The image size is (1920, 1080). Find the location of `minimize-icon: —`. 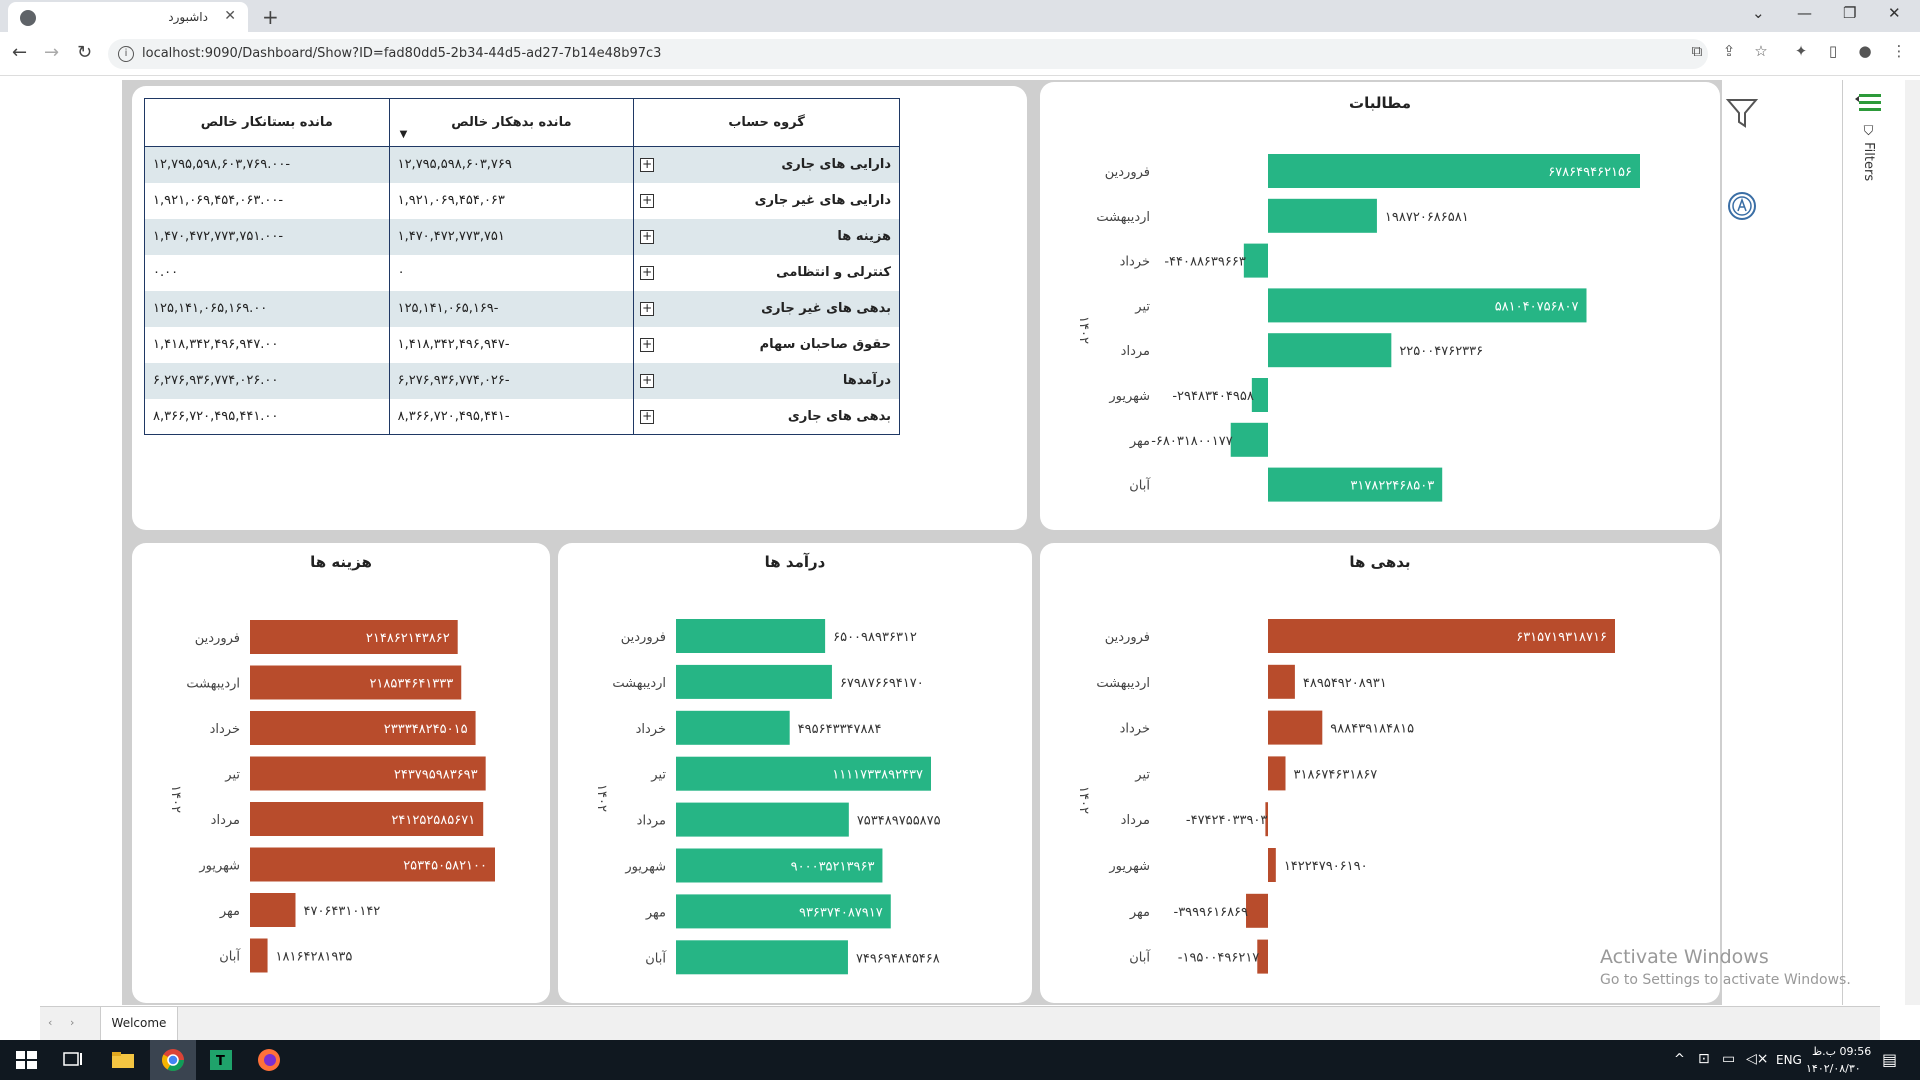

minimize-icon: — is located at coordinates (1804, 13).